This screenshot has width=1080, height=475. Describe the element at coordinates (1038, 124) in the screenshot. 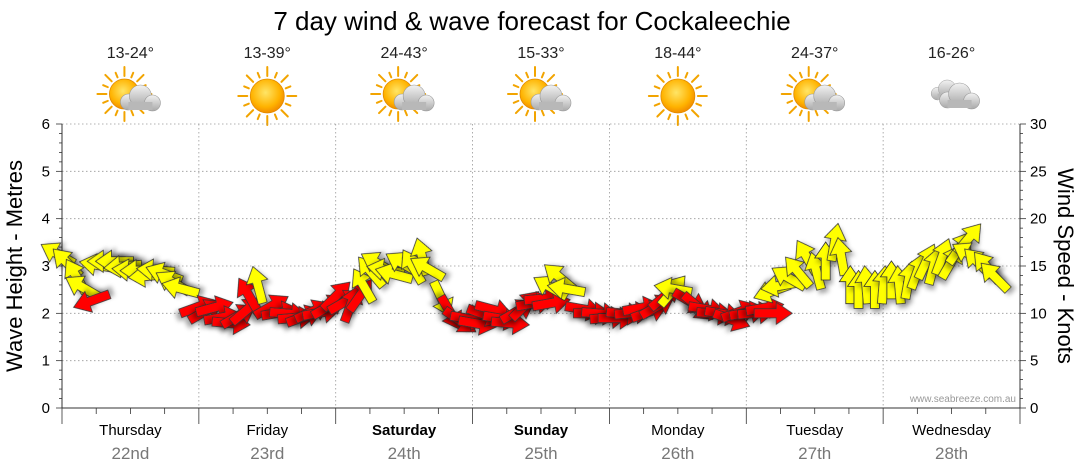

I see `right-tick-label: 30` at that location.